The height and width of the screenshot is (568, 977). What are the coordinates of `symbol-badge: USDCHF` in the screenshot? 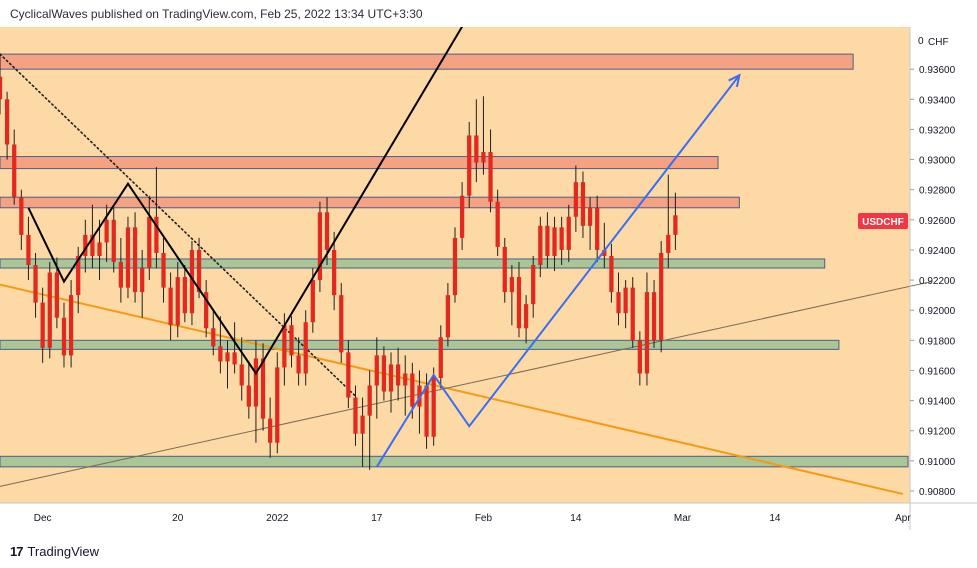 It's located at (883, 221).